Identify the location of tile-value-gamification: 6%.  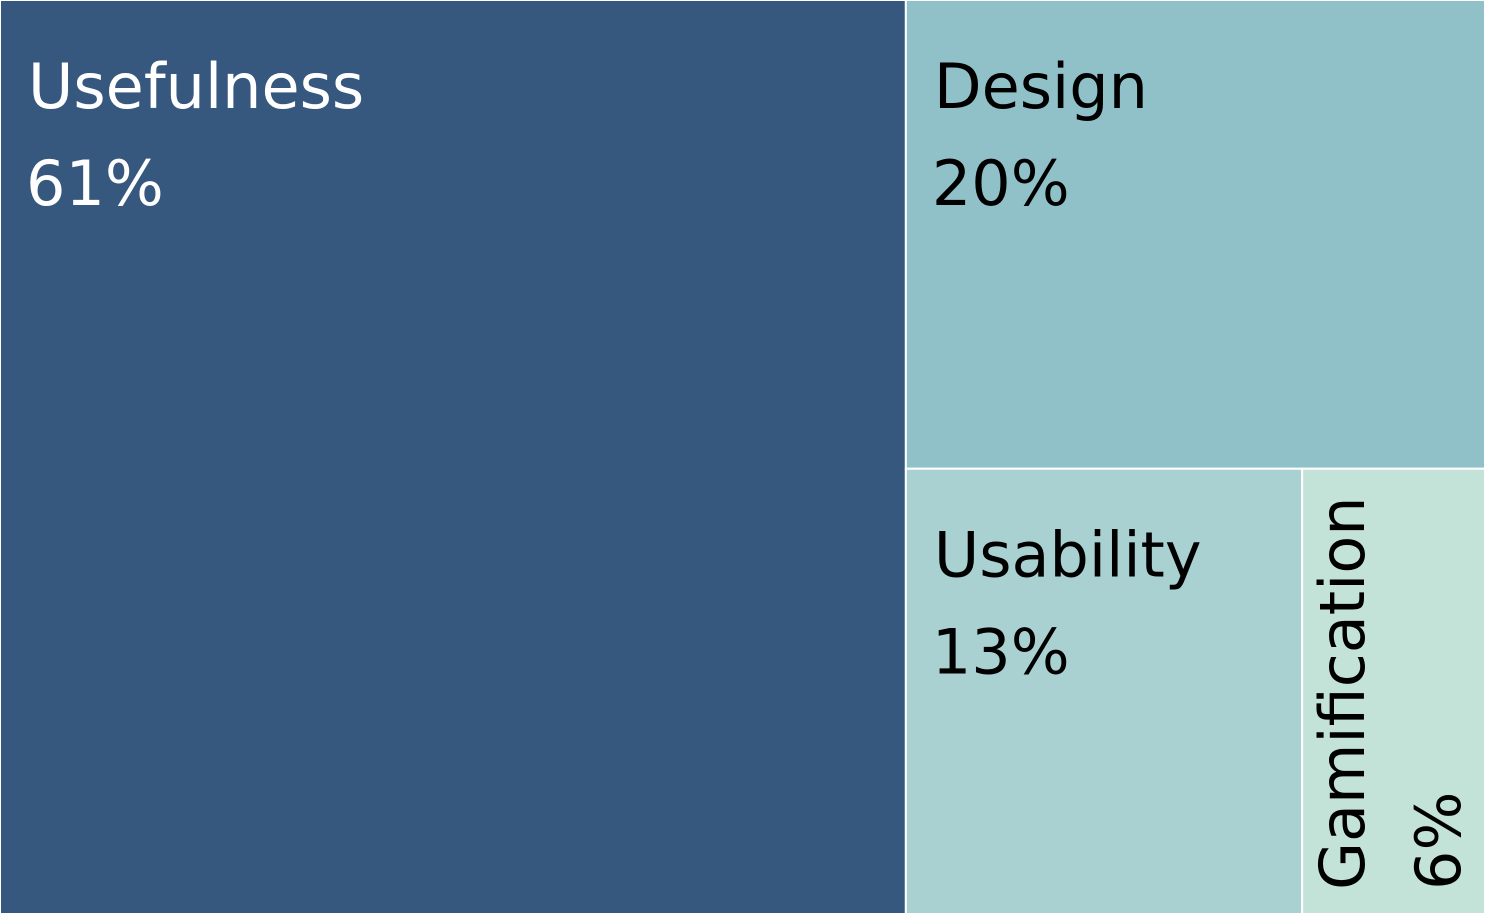
(1438, 841).